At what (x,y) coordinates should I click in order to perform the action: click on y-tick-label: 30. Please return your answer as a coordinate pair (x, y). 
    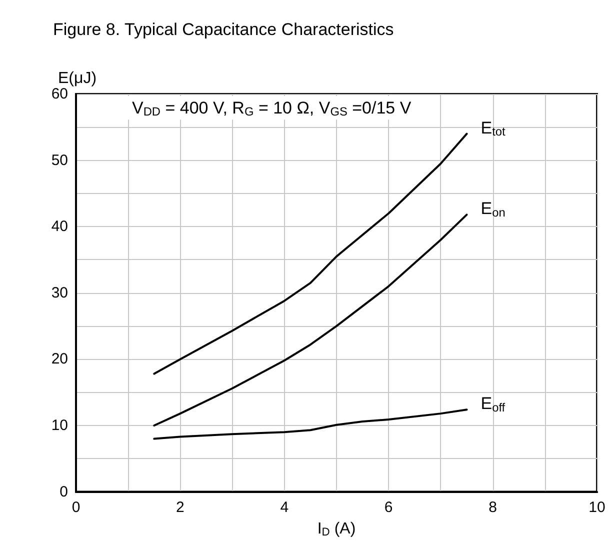
    Looking at the image, I should click on (59, 293).